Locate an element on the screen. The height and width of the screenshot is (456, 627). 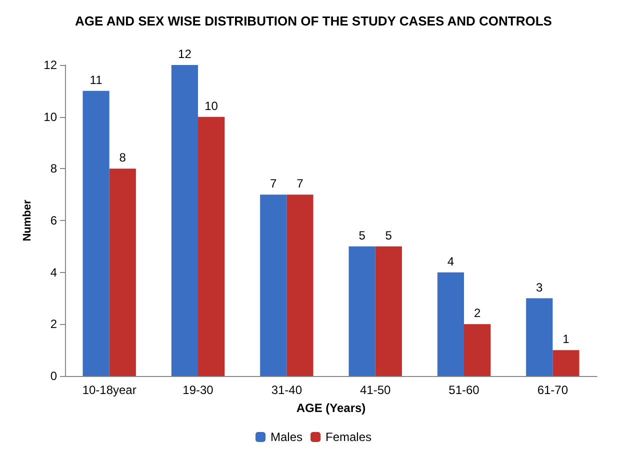
y-tick-label: 12 is located at coordinates (51, 65).